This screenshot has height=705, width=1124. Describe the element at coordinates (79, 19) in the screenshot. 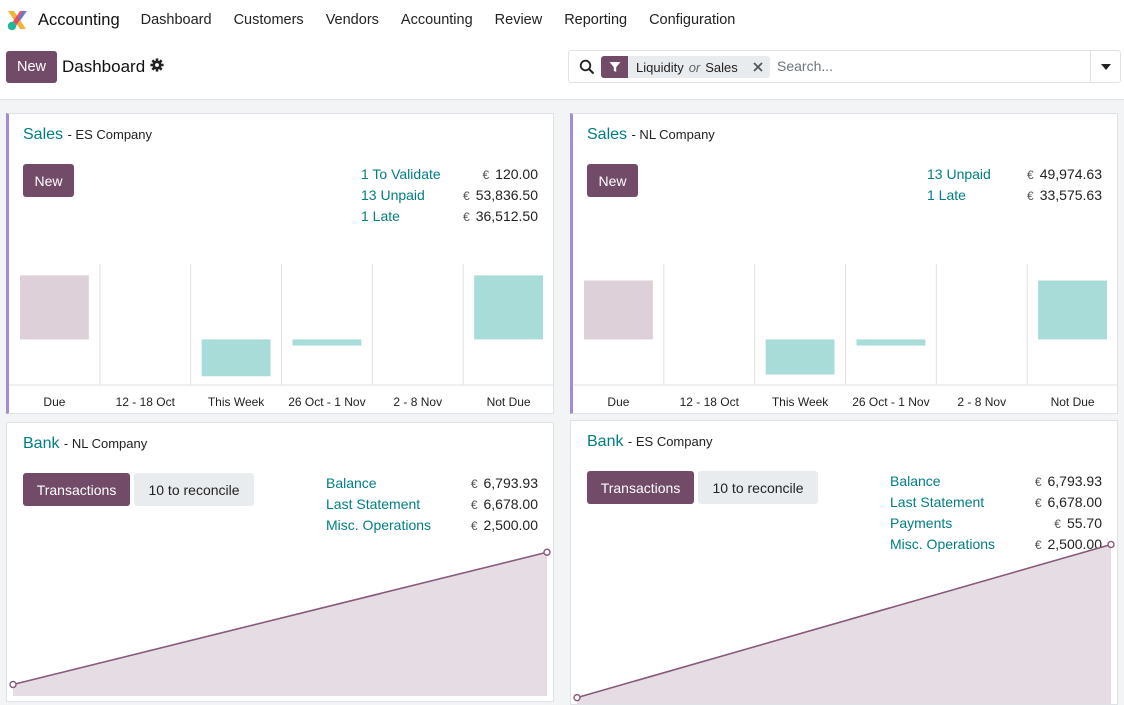

I see `app-title: Accounting` at that location.